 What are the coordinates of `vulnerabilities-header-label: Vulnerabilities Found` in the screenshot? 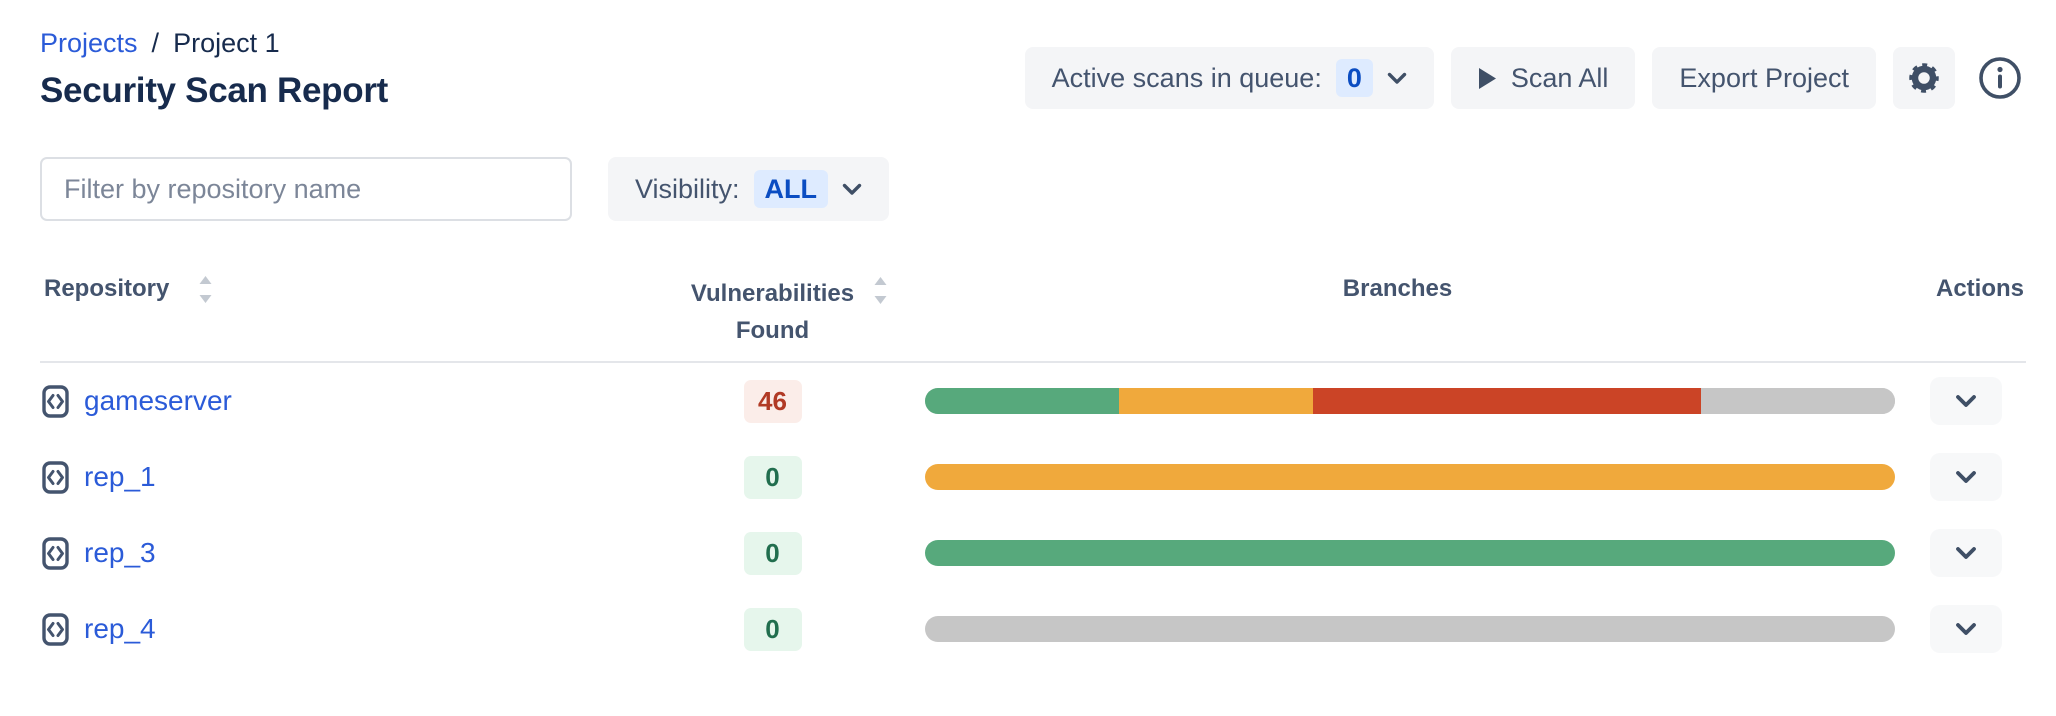 It's located at (772, 312).